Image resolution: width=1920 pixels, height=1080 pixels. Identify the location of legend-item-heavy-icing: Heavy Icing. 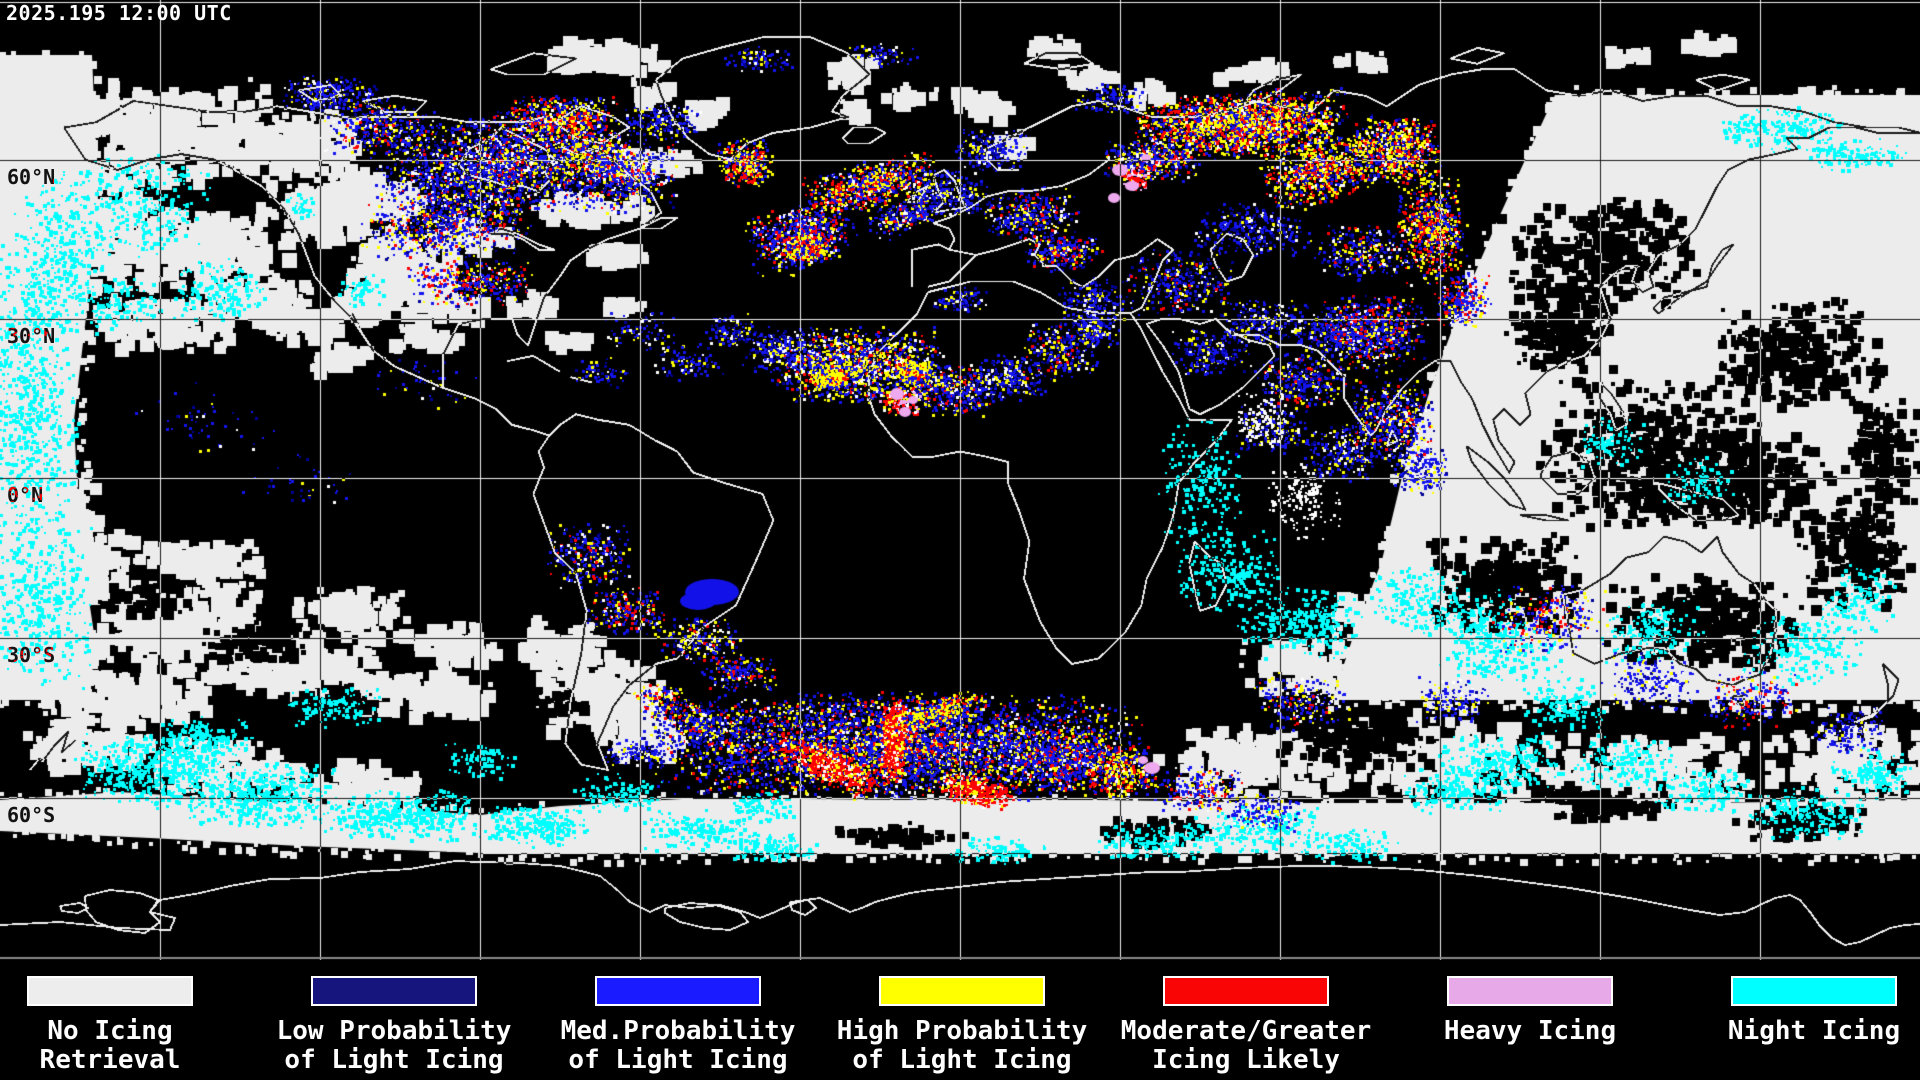
(1530, 1011).